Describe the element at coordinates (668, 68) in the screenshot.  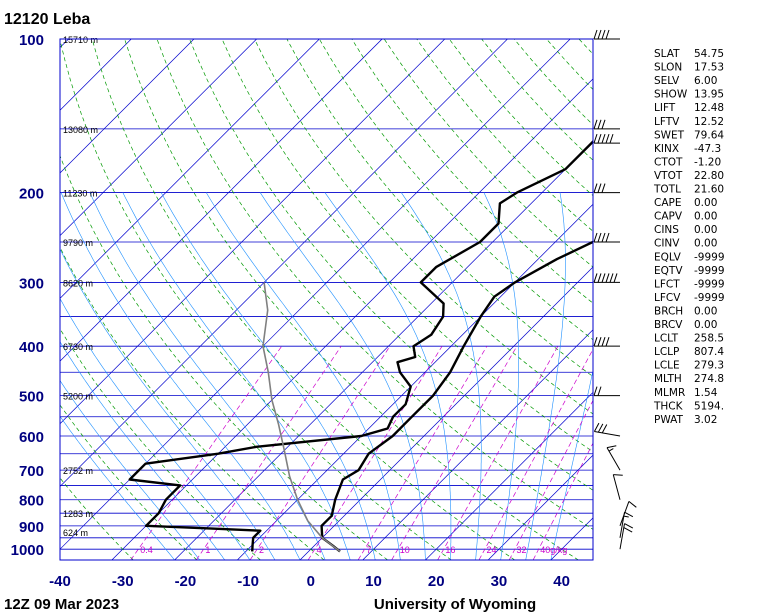
I see `index-key: SLON` at that location.